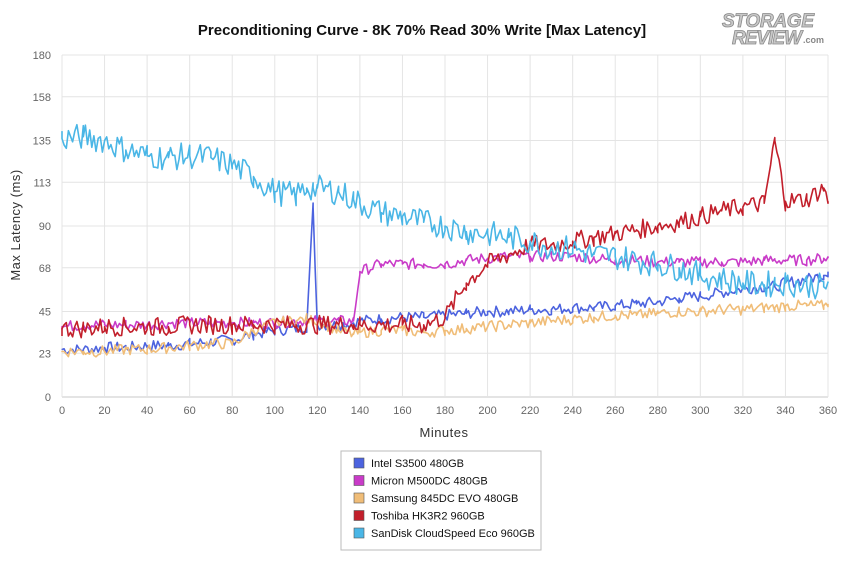  Describe the element at coordinates (768, 21) in the screenshot. I see `logo-line1: STORAGE` at that location.